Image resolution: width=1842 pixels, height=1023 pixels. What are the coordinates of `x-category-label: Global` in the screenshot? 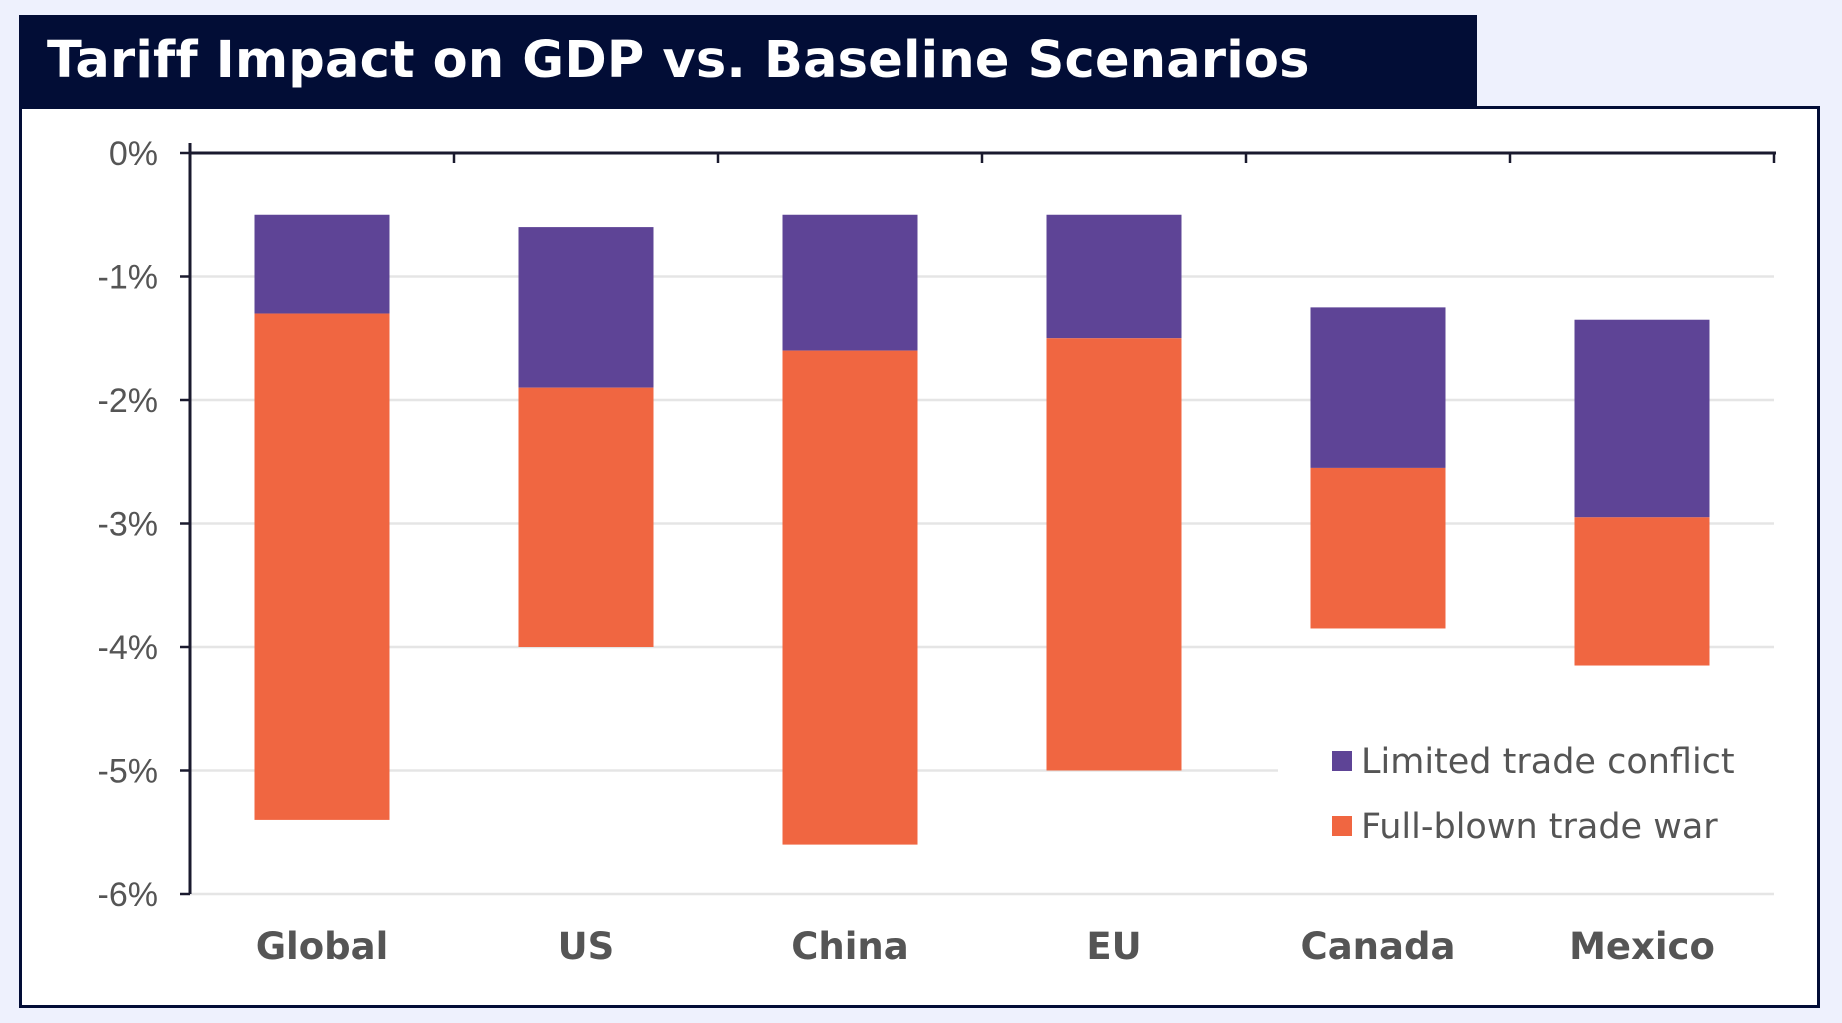 It's located at (322, 946).